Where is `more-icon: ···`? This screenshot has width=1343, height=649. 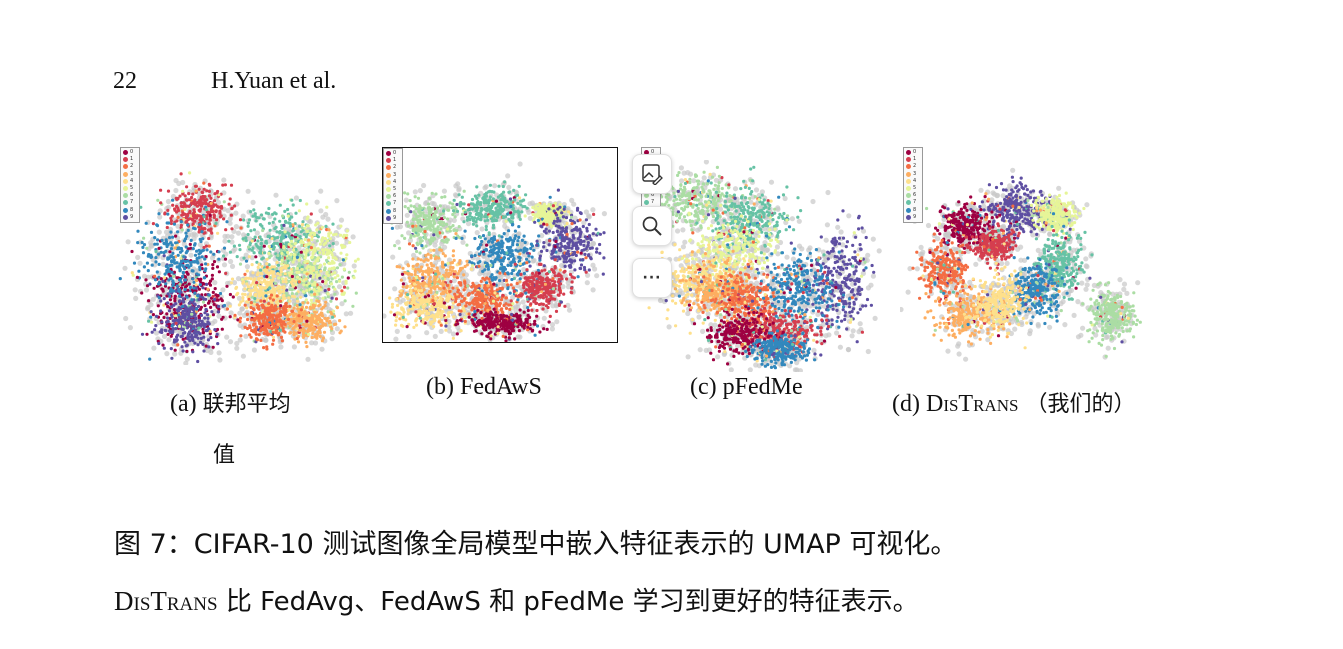
more-icon: ··· is located at coordinates (652, 278).